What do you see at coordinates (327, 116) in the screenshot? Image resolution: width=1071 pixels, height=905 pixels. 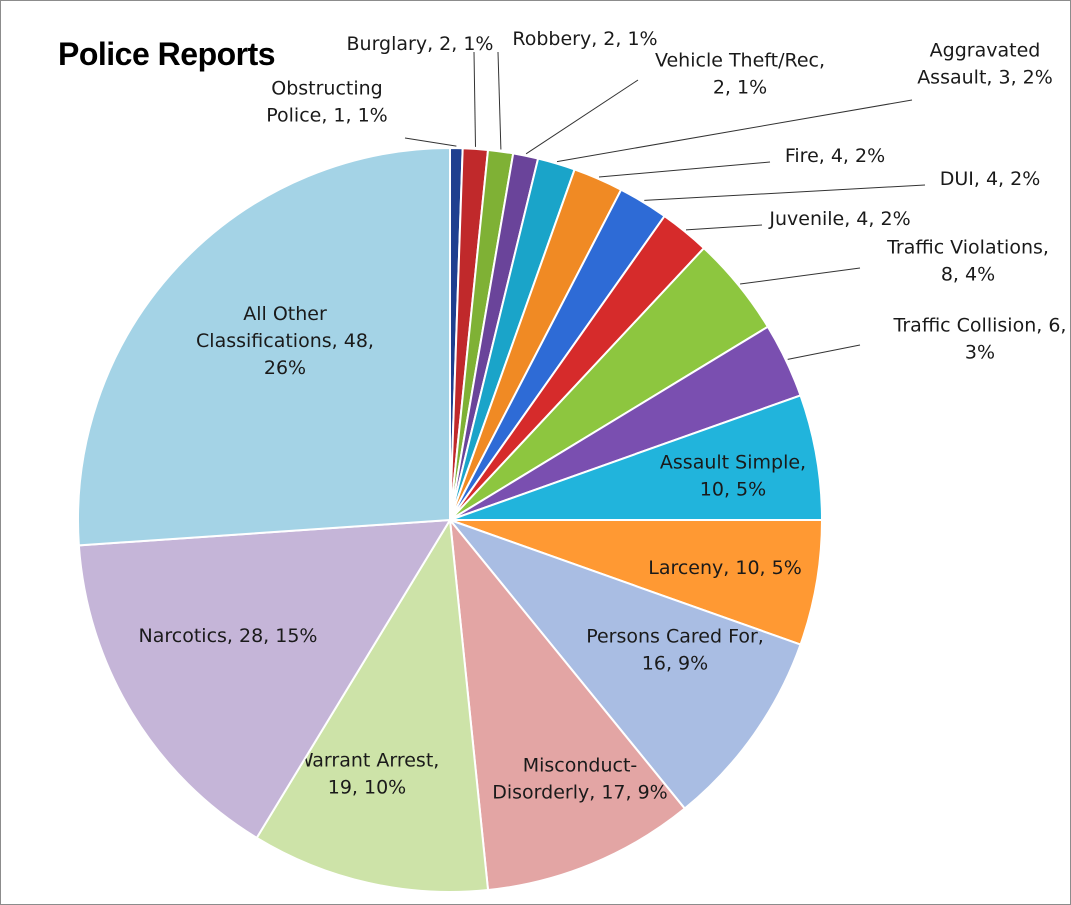 I see `data-label-line: Police, 1, 1%` at bounding box center [327, 116].